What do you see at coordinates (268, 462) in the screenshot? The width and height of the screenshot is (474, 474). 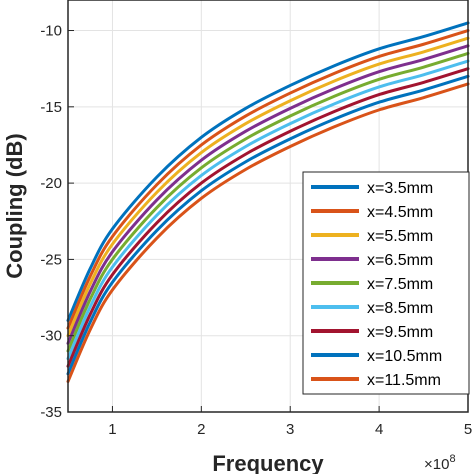 I see `x-axis-title: Frequency` at bounding box center [268, 462].